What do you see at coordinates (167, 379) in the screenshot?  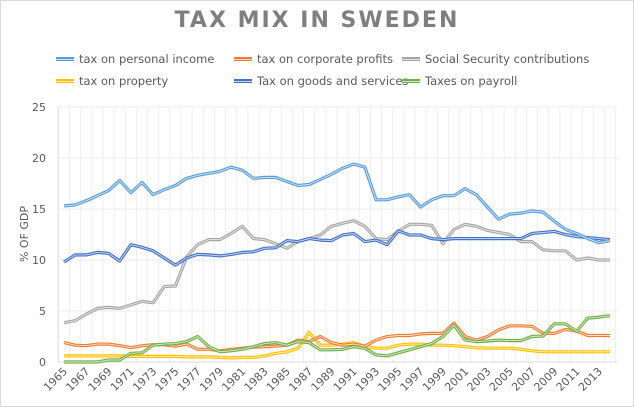 I see `x-tick-label: 1975` at bounding box center [167, 379].